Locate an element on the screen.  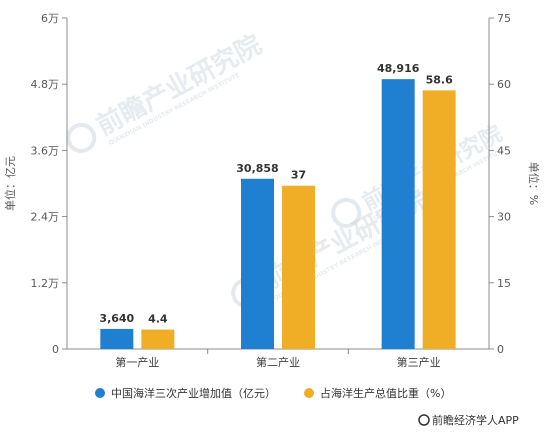
source-credit: 前瞻经济学人APP is located at coordinates (468, 420).